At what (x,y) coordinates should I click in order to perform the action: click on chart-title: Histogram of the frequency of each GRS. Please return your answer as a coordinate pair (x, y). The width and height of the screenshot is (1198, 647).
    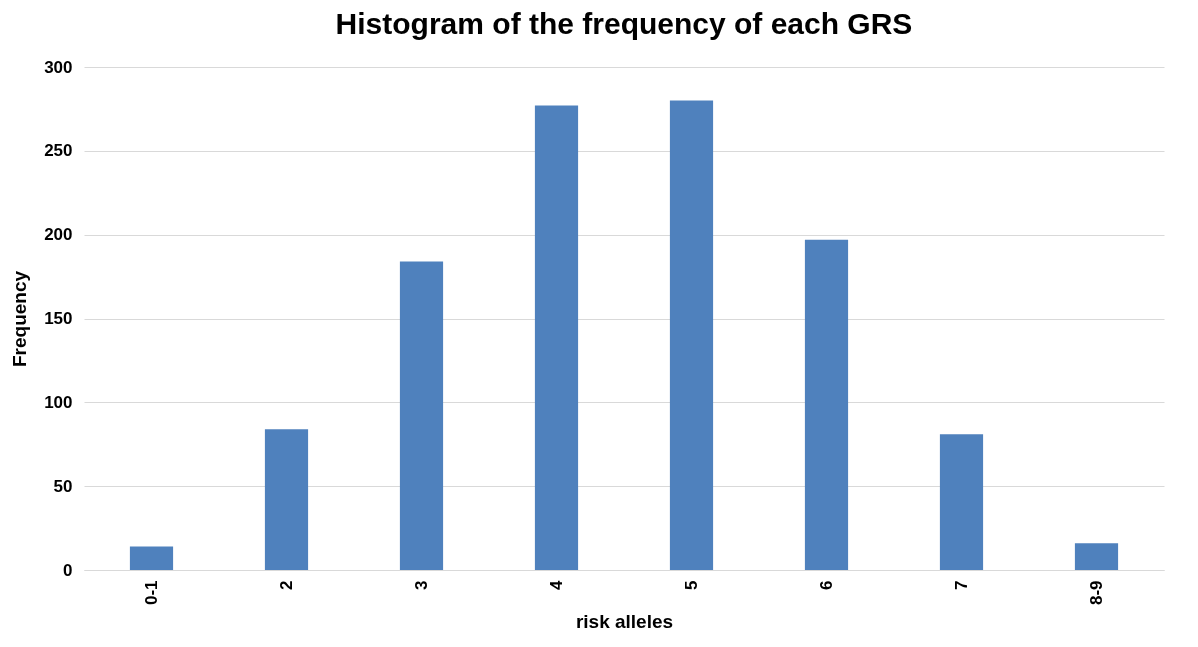
    Looking at the image, I should click on (624, 23).